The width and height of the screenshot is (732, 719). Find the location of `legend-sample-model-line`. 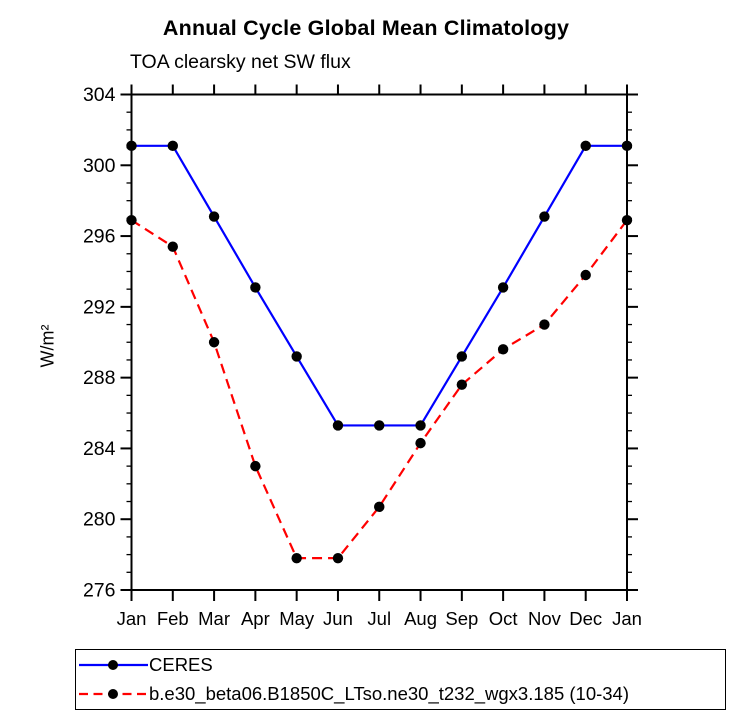

legend-sample-model-line is located at coordinates (113, 694).